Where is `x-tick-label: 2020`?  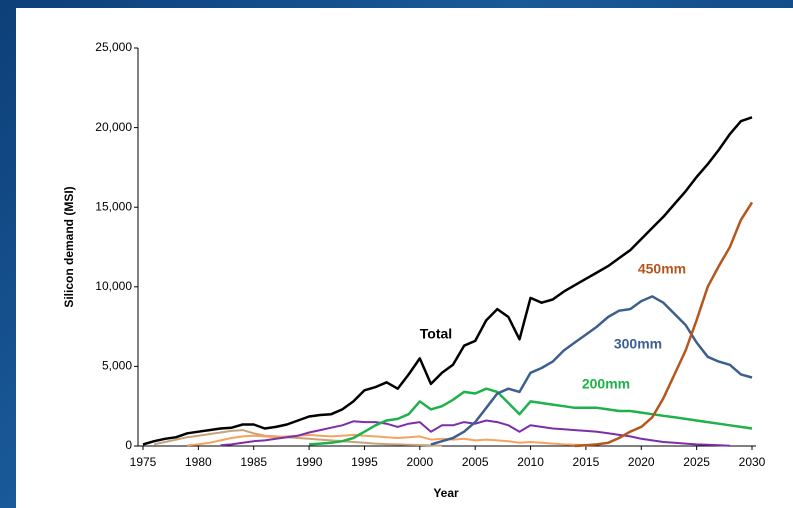
x-tick-label: 2020 is located at coordinates (641, 462).